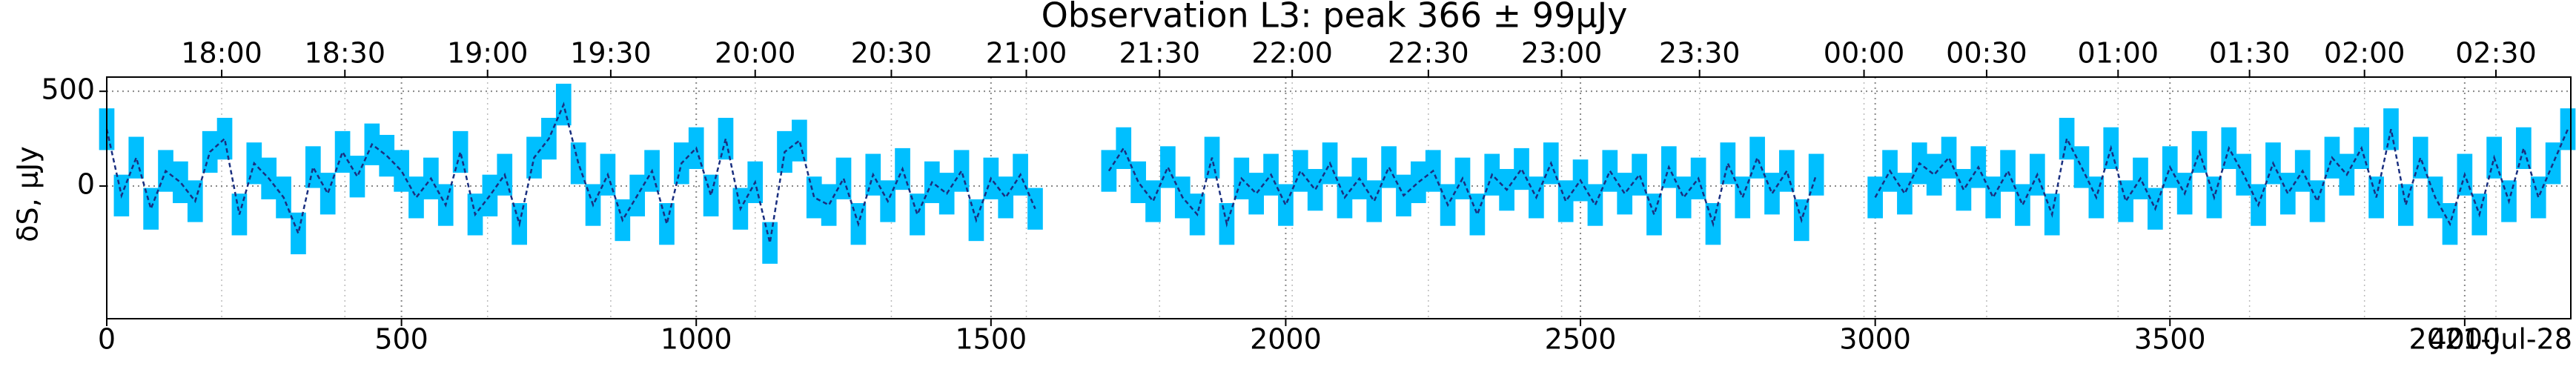 The width and height of the screenshot is (2576, 378). Describe the element at coordinates (696, 340) in the screenshot. I see `x-tick-label: 1000` at that location.